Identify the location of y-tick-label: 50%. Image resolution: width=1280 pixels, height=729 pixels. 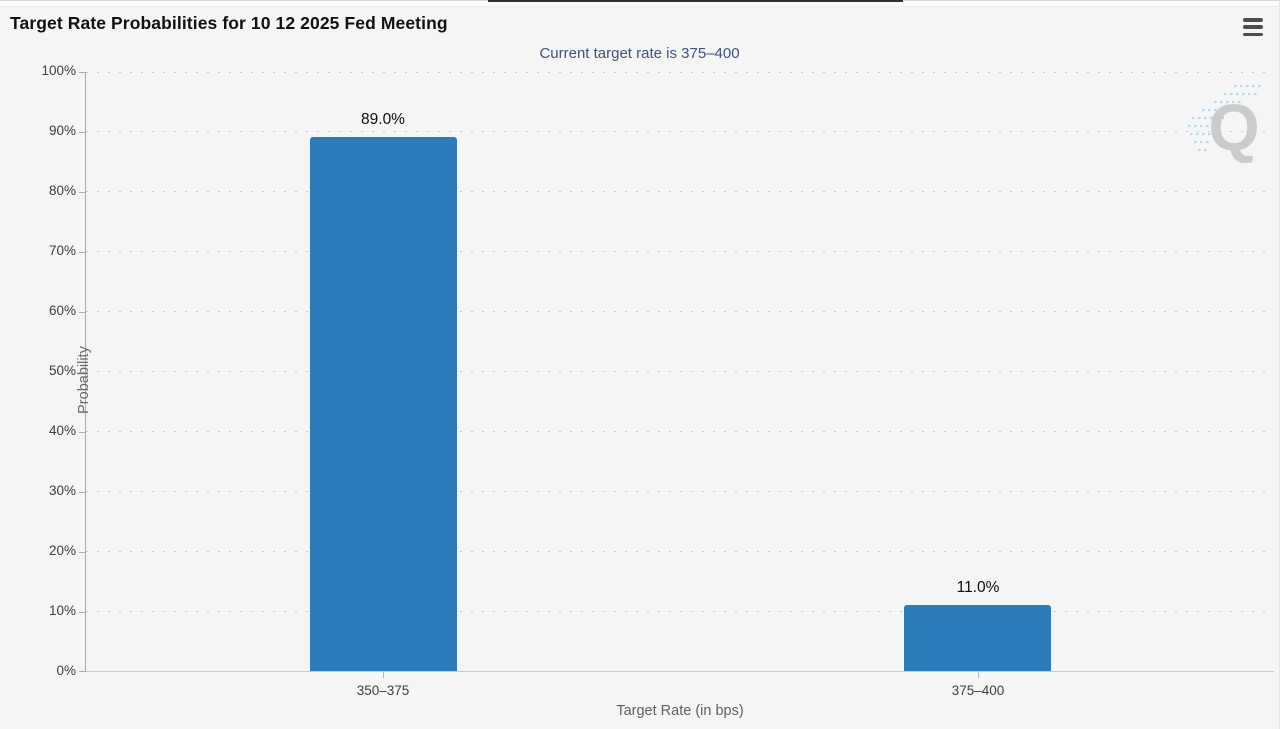
(62, 370).